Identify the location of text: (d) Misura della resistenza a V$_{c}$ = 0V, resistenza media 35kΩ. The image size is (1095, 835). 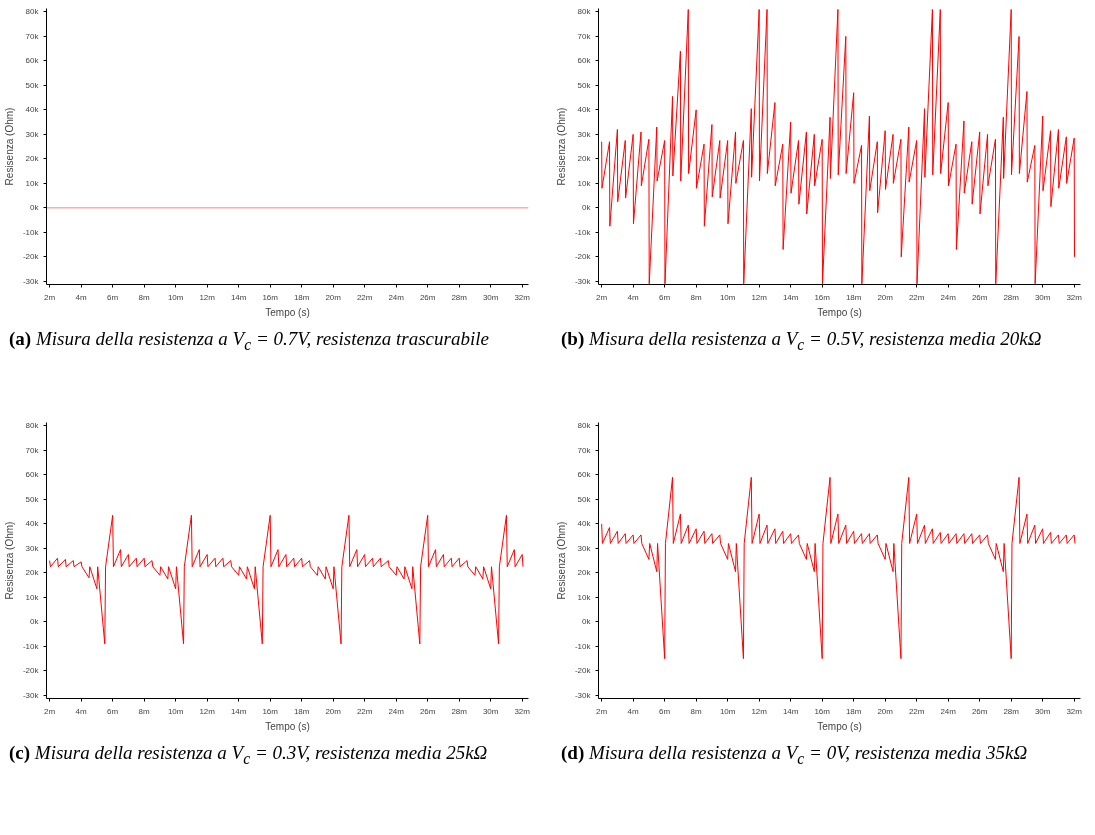
(794, 755).